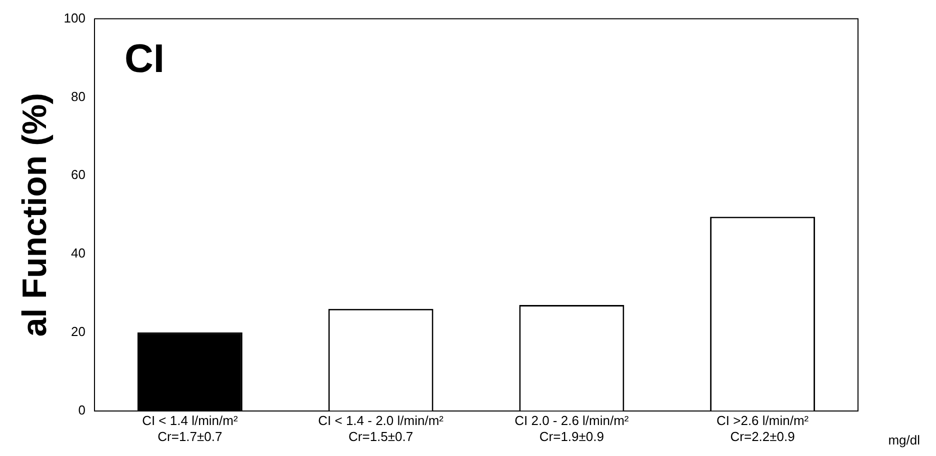 The width and height of the screenshot is (936, 456). Describe the element at coordinates (78, 331) in the screenshot. I see `y-tick-label: 20` at that location.